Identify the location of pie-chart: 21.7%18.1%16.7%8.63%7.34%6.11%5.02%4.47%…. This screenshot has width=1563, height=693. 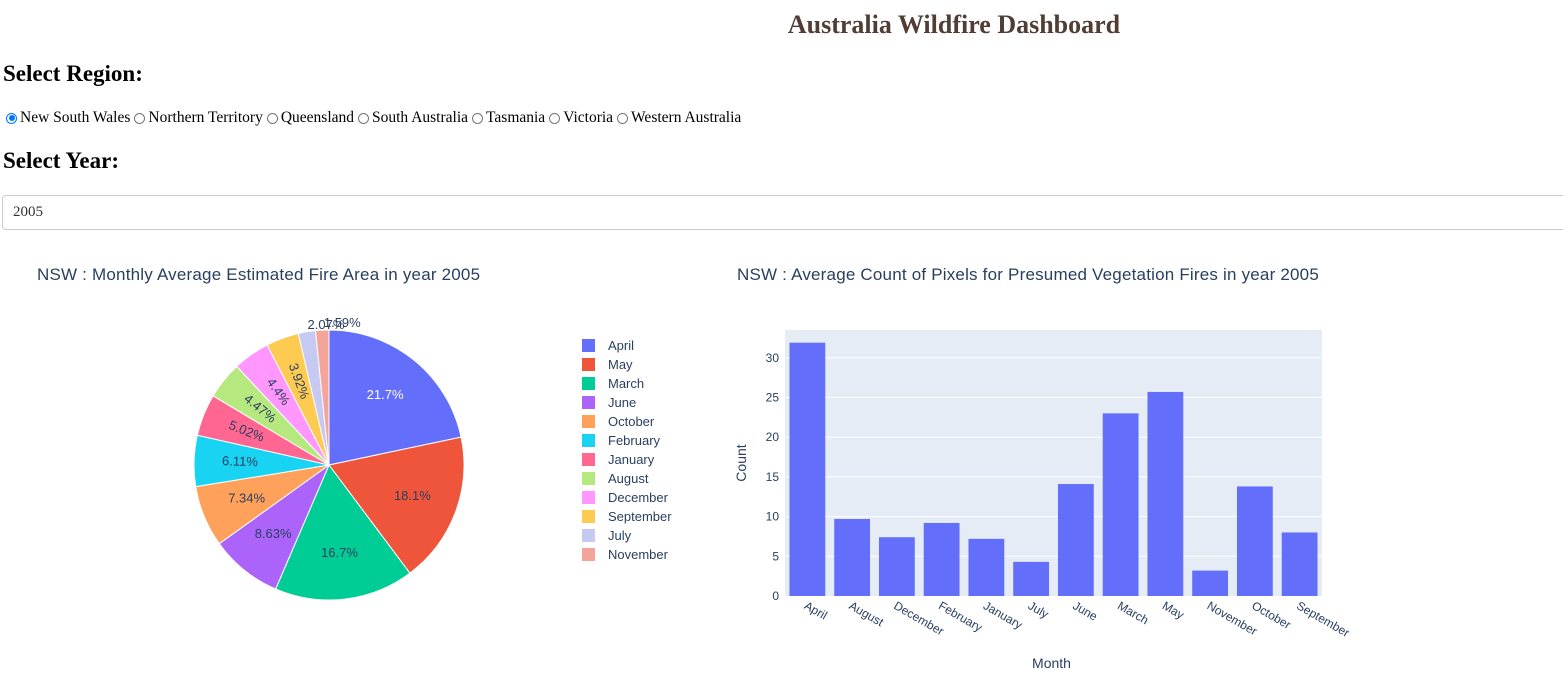
(432, 458).